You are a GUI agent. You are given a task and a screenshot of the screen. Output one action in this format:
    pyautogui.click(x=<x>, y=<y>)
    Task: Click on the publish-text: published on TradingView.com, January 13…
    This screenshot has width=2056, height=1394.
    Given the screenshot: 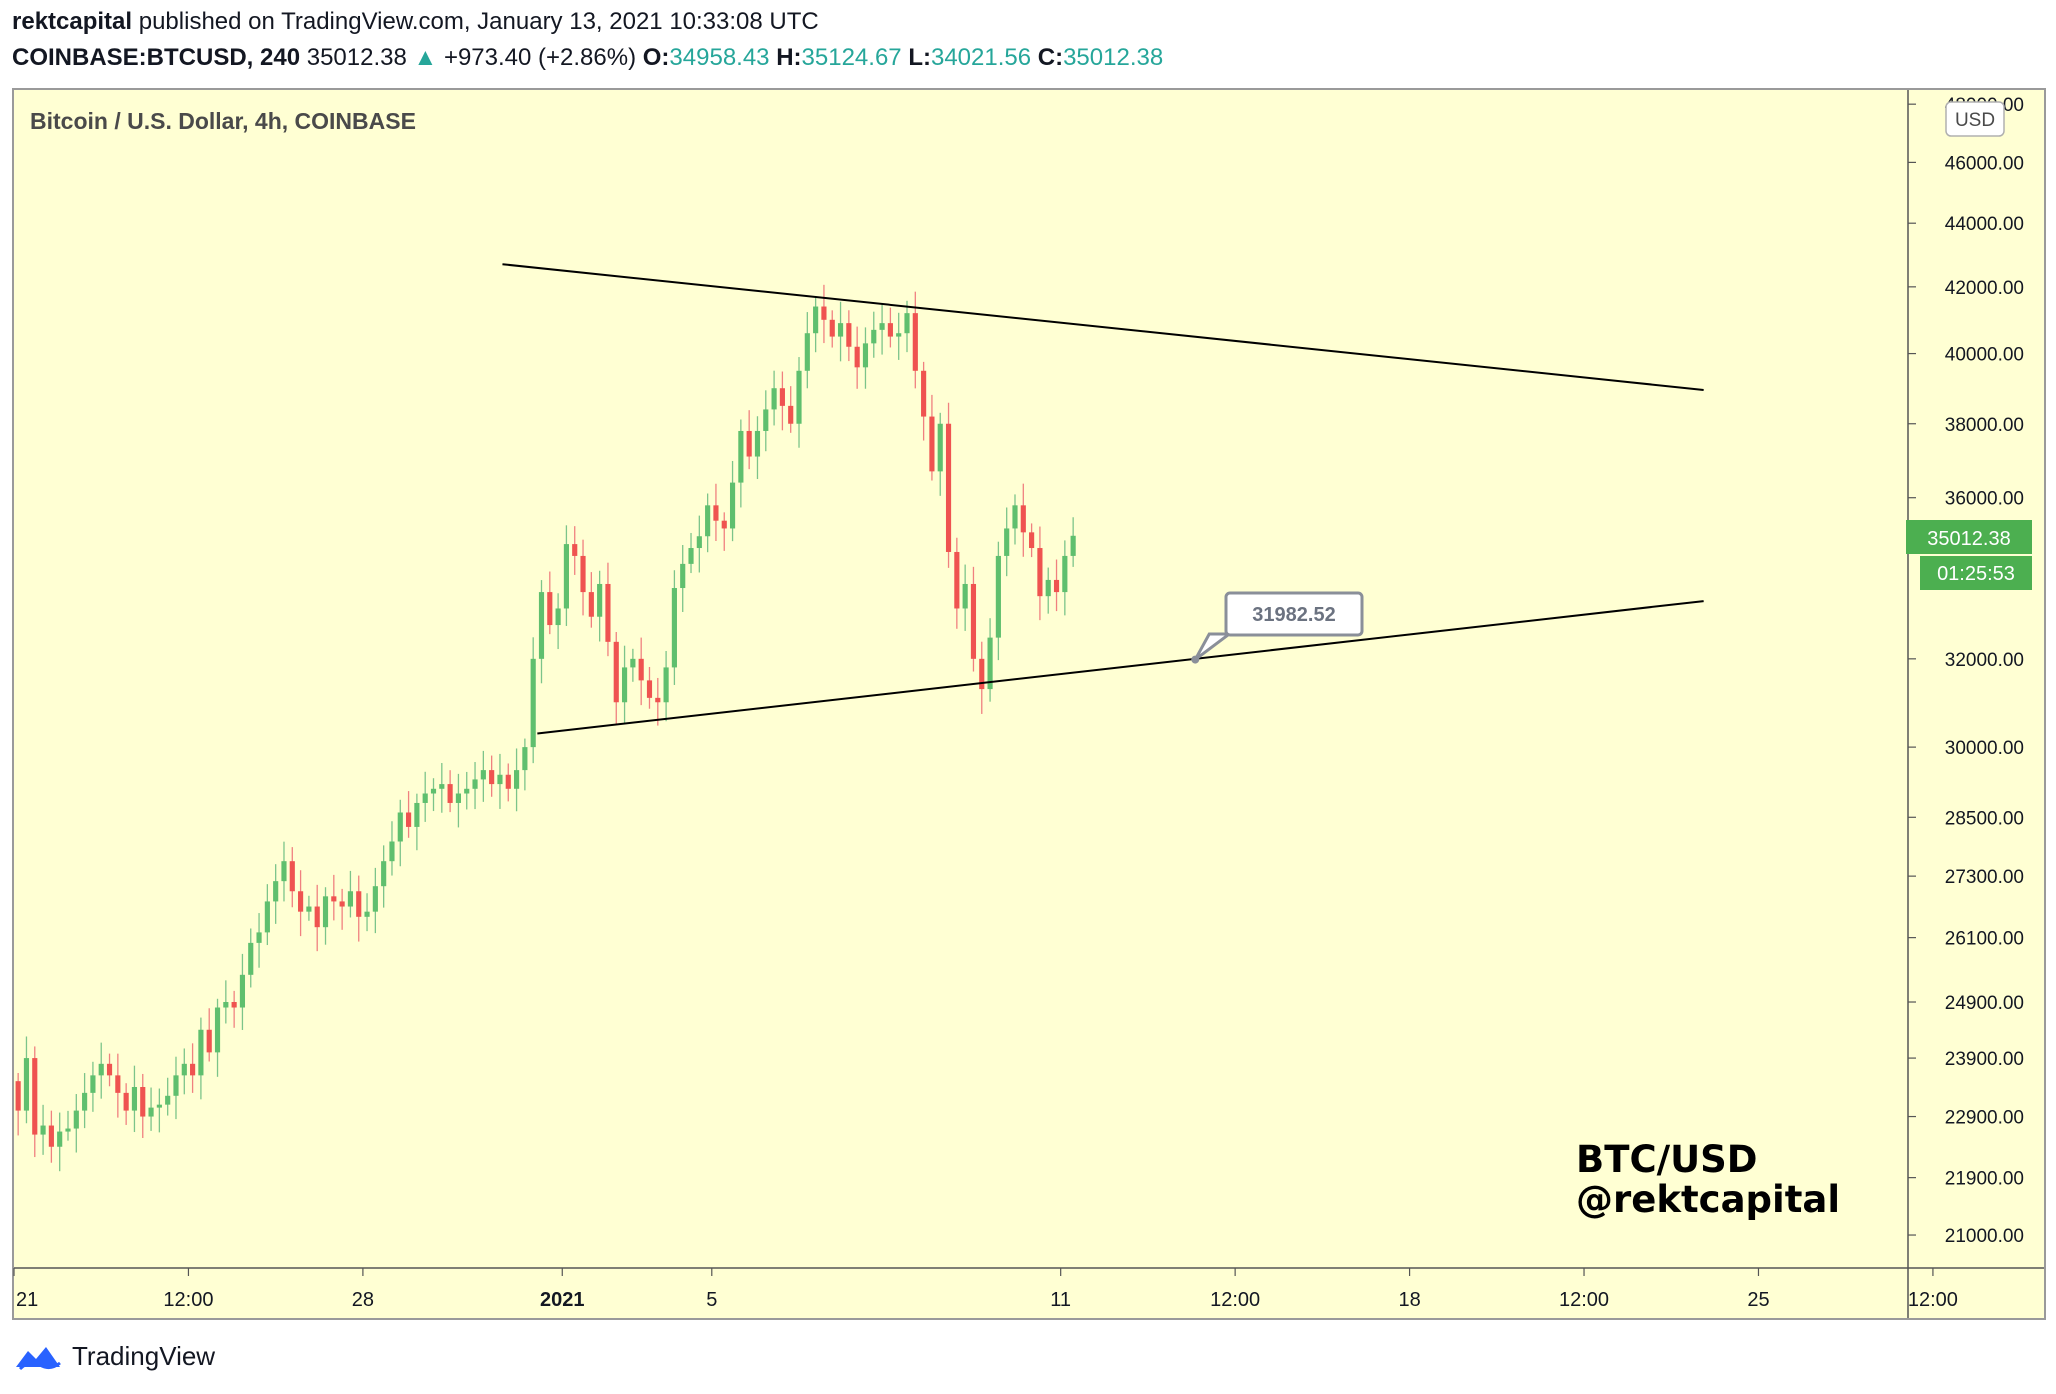 What is the action you would take?
    pyautogui.click(x=478, y=21)
    